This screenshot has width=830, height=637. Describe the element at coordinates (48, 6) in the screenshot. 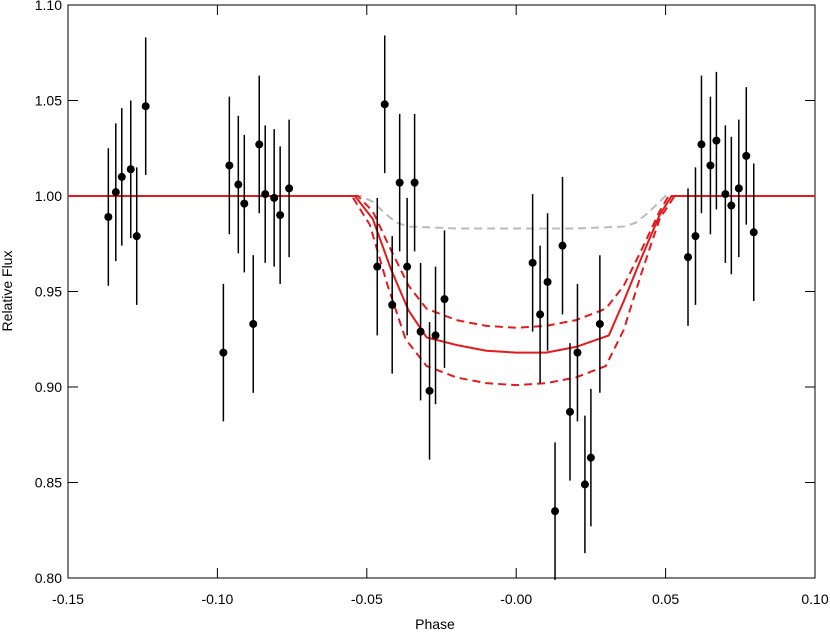

I see `y-tick-label: 1.10` at that location.